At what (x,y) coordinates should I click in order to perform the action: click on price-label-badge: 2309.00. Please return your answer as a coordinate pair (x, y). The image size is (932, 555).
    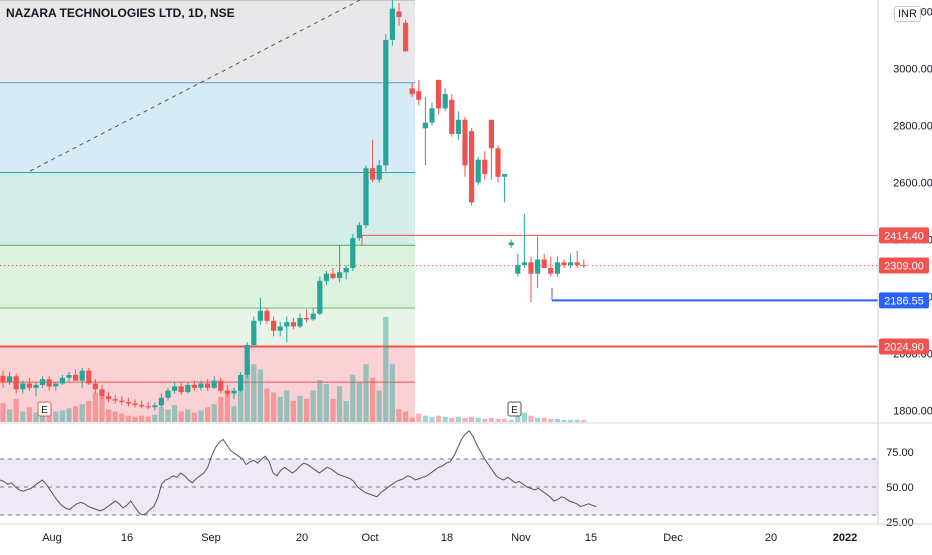
    Looking at the image, I should click on (904, 265).